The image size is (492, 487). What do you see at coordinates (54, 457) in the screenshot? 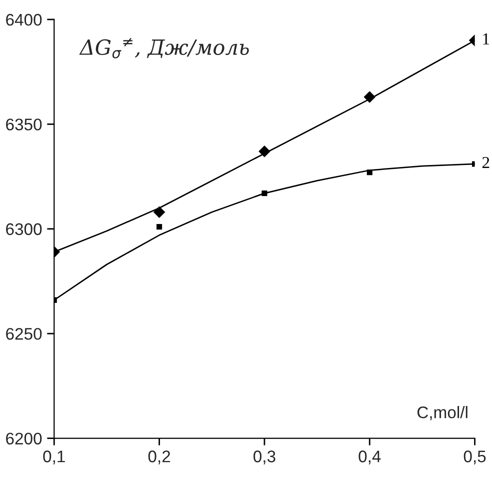
I see `x-tick-label: 0,1` at bounding box center [54, 457].